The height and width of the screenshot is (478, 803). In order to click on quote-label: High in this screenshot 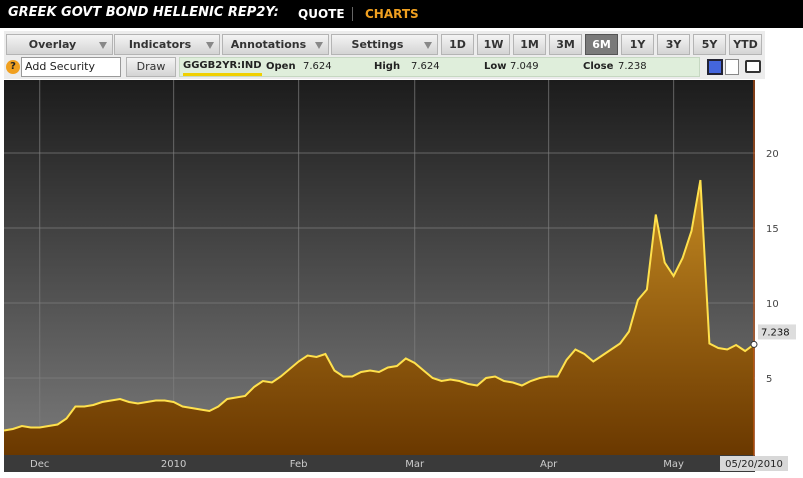, I will do `click(387, 66)`.